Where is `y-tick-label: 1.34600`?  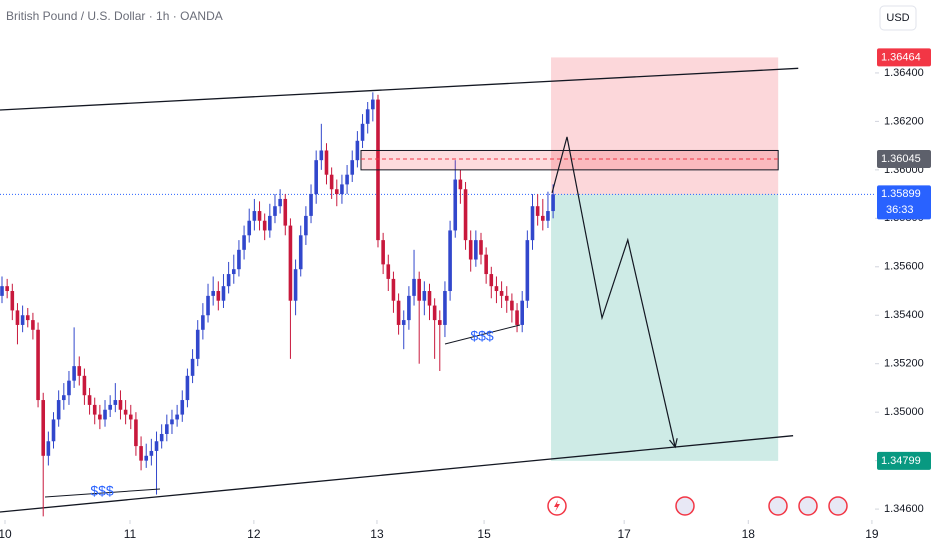
y-tick-label: 1.34600 is located at coordinates (904, 509).